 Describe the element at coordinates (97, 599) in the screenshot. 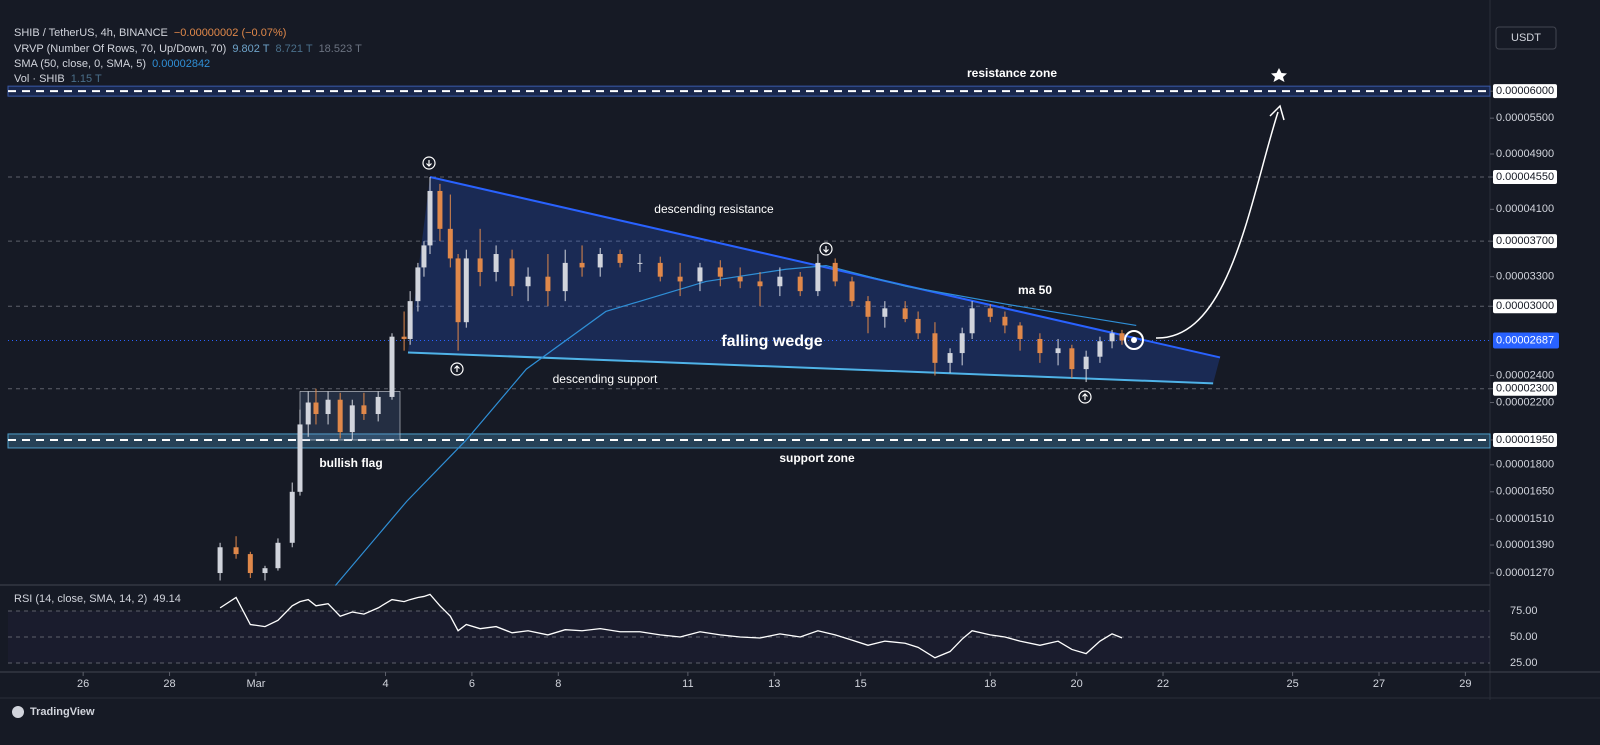

I see `rsi-header: RSI (14, close, SMA, 14, 2) 49.14` at that location.